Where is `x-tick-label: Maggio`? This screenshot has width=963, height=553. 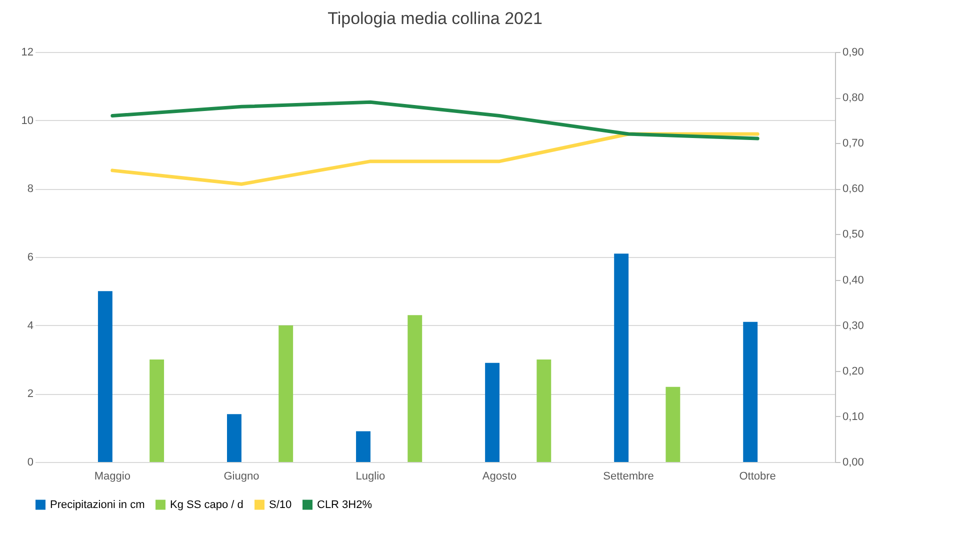
x-tick-label: Maggio is located at coordinates (112, 476).